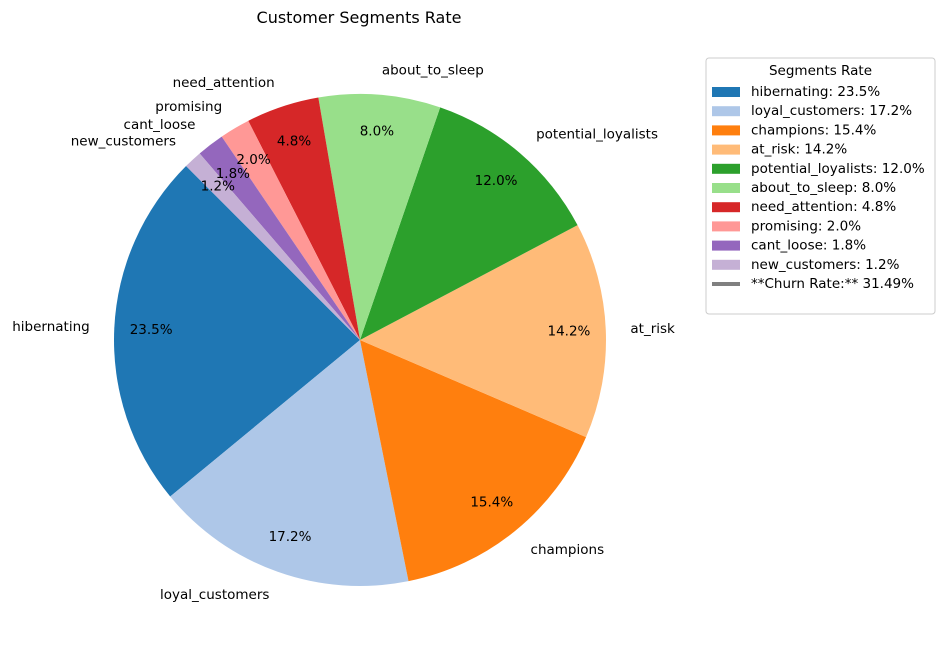 Image resolution: width=945 pixels, height=658 pixels. What do you see at coordinates (289, 463) in the screenshot?
I see `pie-slice-loyal_customers` at bounding box center [289, 463].